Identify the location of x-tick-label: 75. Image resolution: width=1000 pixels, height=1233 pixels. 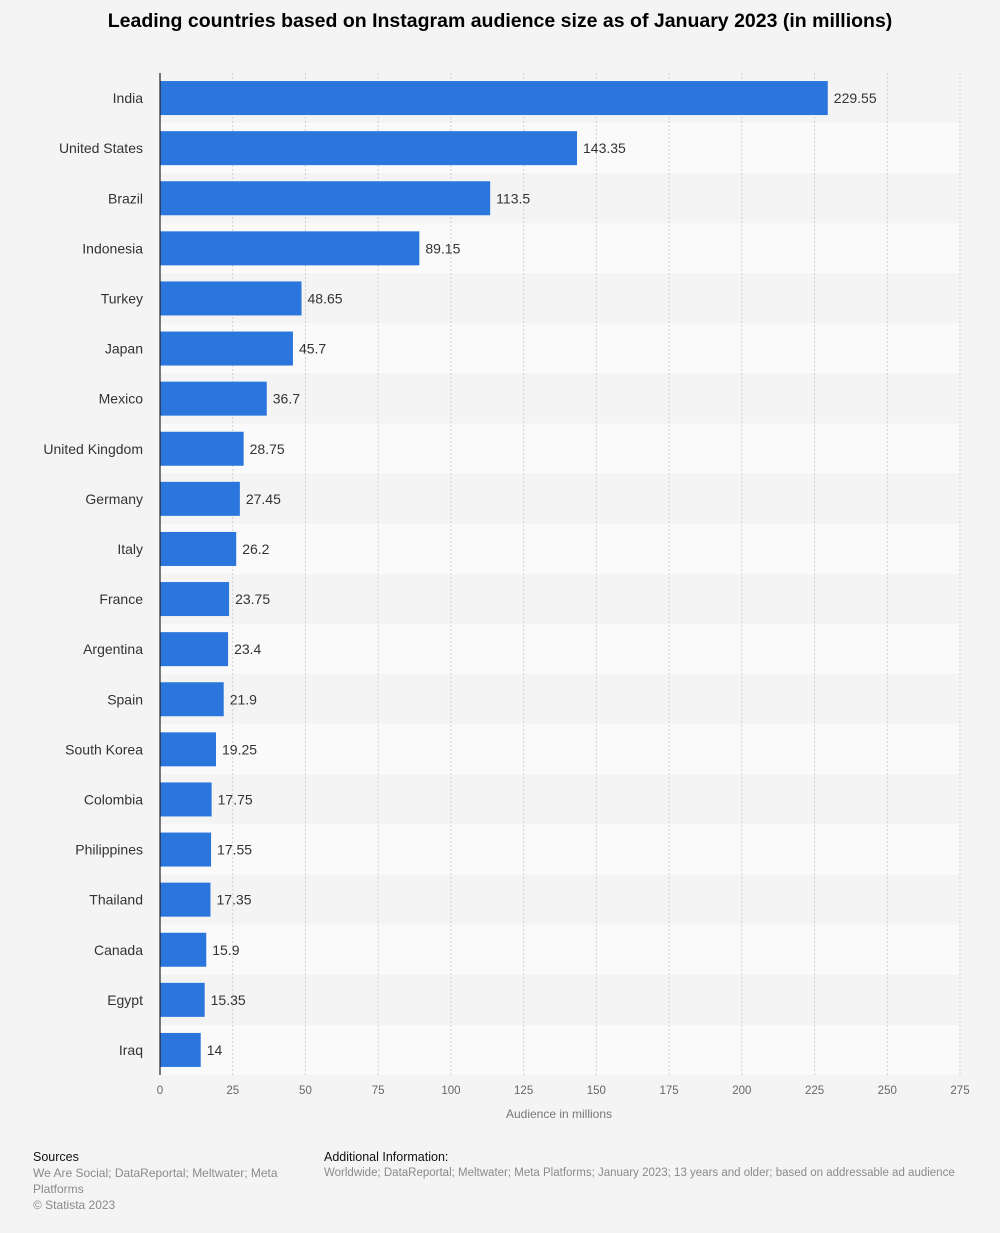
(378, 1091).